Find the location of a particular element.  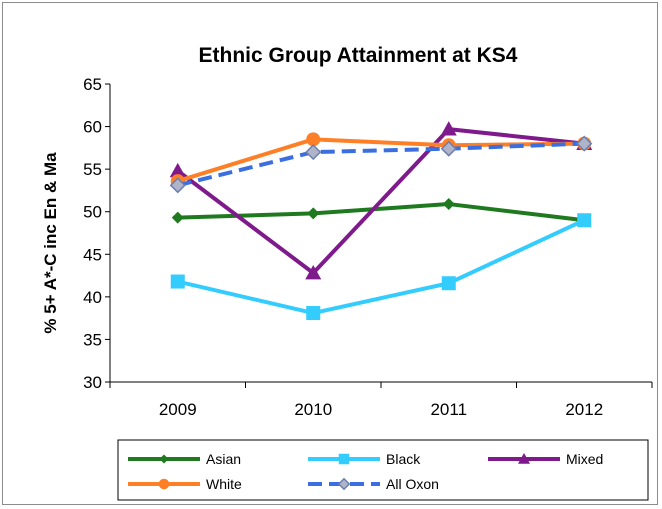

legend-entry: White is located at coordinates (185, 484).